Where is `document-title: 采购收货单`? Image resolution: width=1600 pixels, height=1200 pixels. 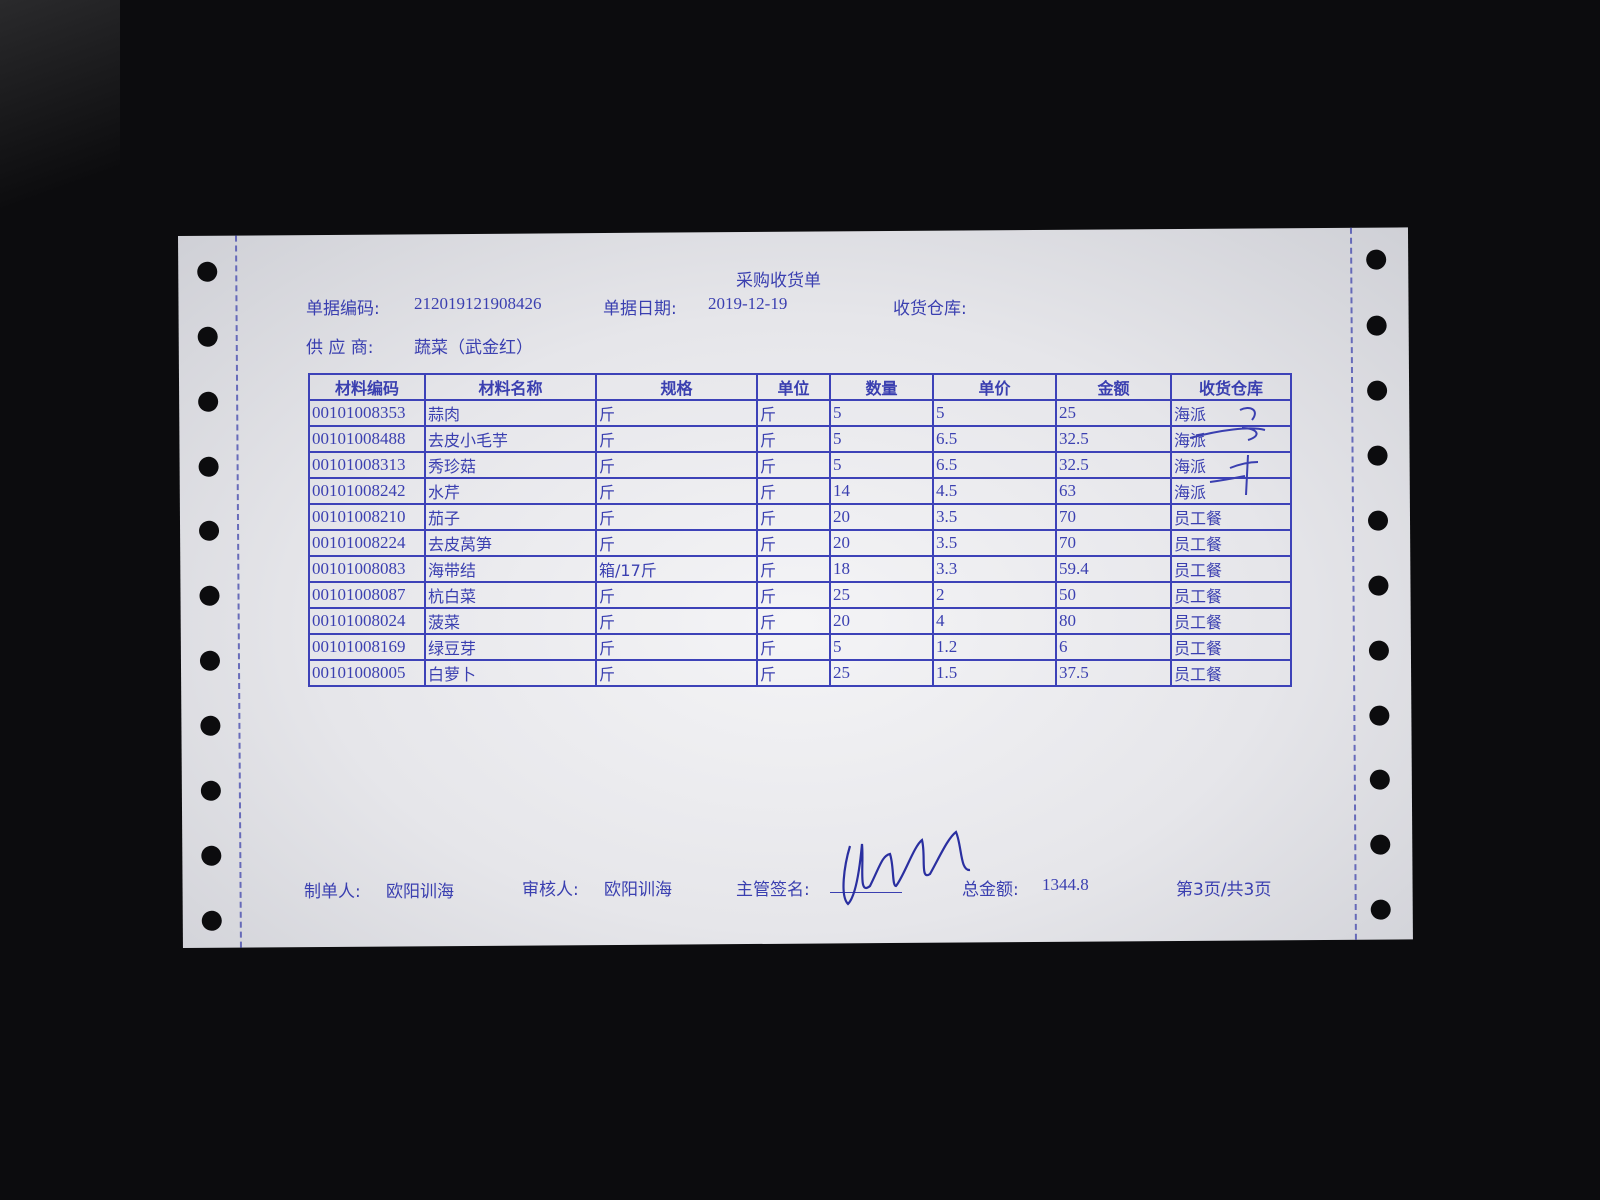
document-title: 采购收货单 is located at coordinates (778, 281).